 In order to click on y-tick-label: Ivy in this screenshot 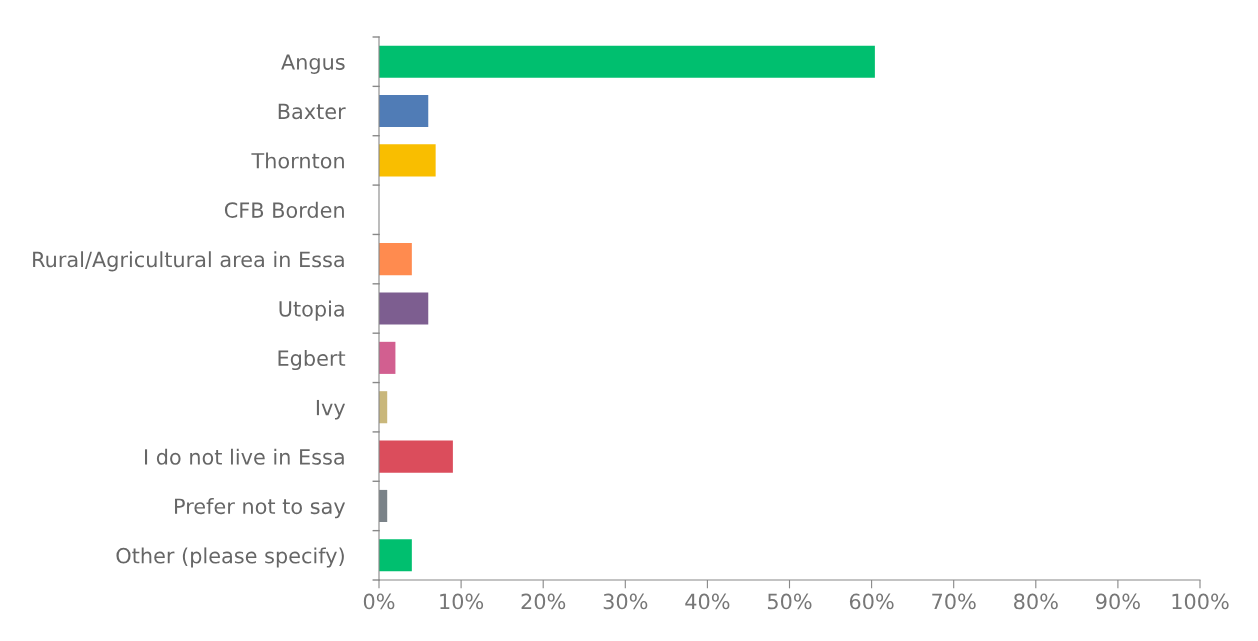, I will do `click(331, 409)`.